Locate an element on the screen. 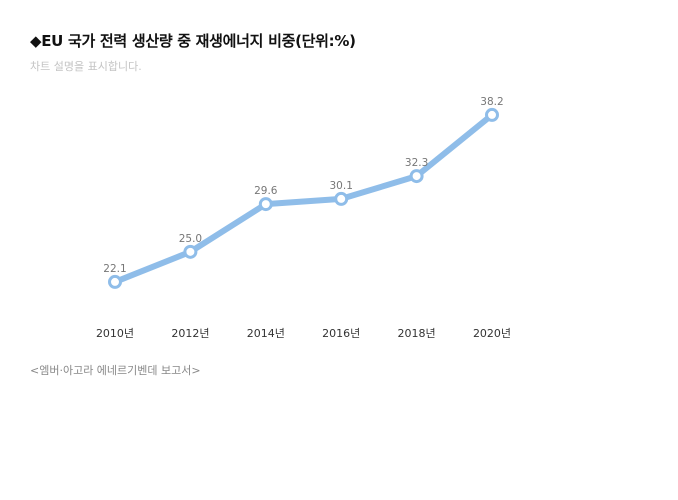 This screenshot has width=678, height=500. data-label-0: 22.1 is located at coordinates (114, 269).